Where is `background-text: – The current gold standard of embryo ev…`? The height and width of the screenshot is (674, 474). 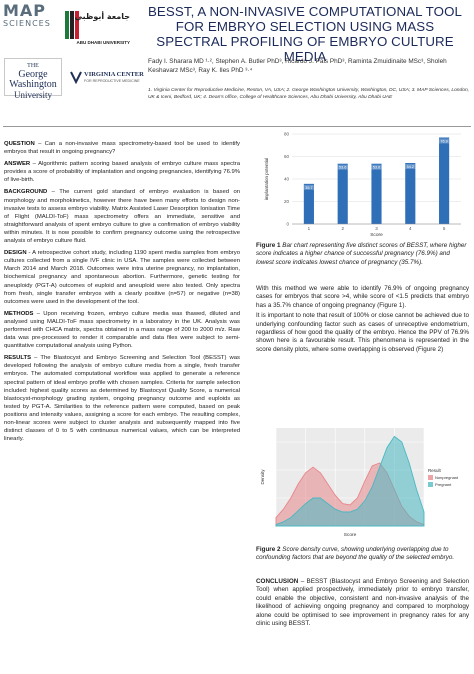 background-text: – The current gold standard of embryo ev… is located at coordinates (122, 217).